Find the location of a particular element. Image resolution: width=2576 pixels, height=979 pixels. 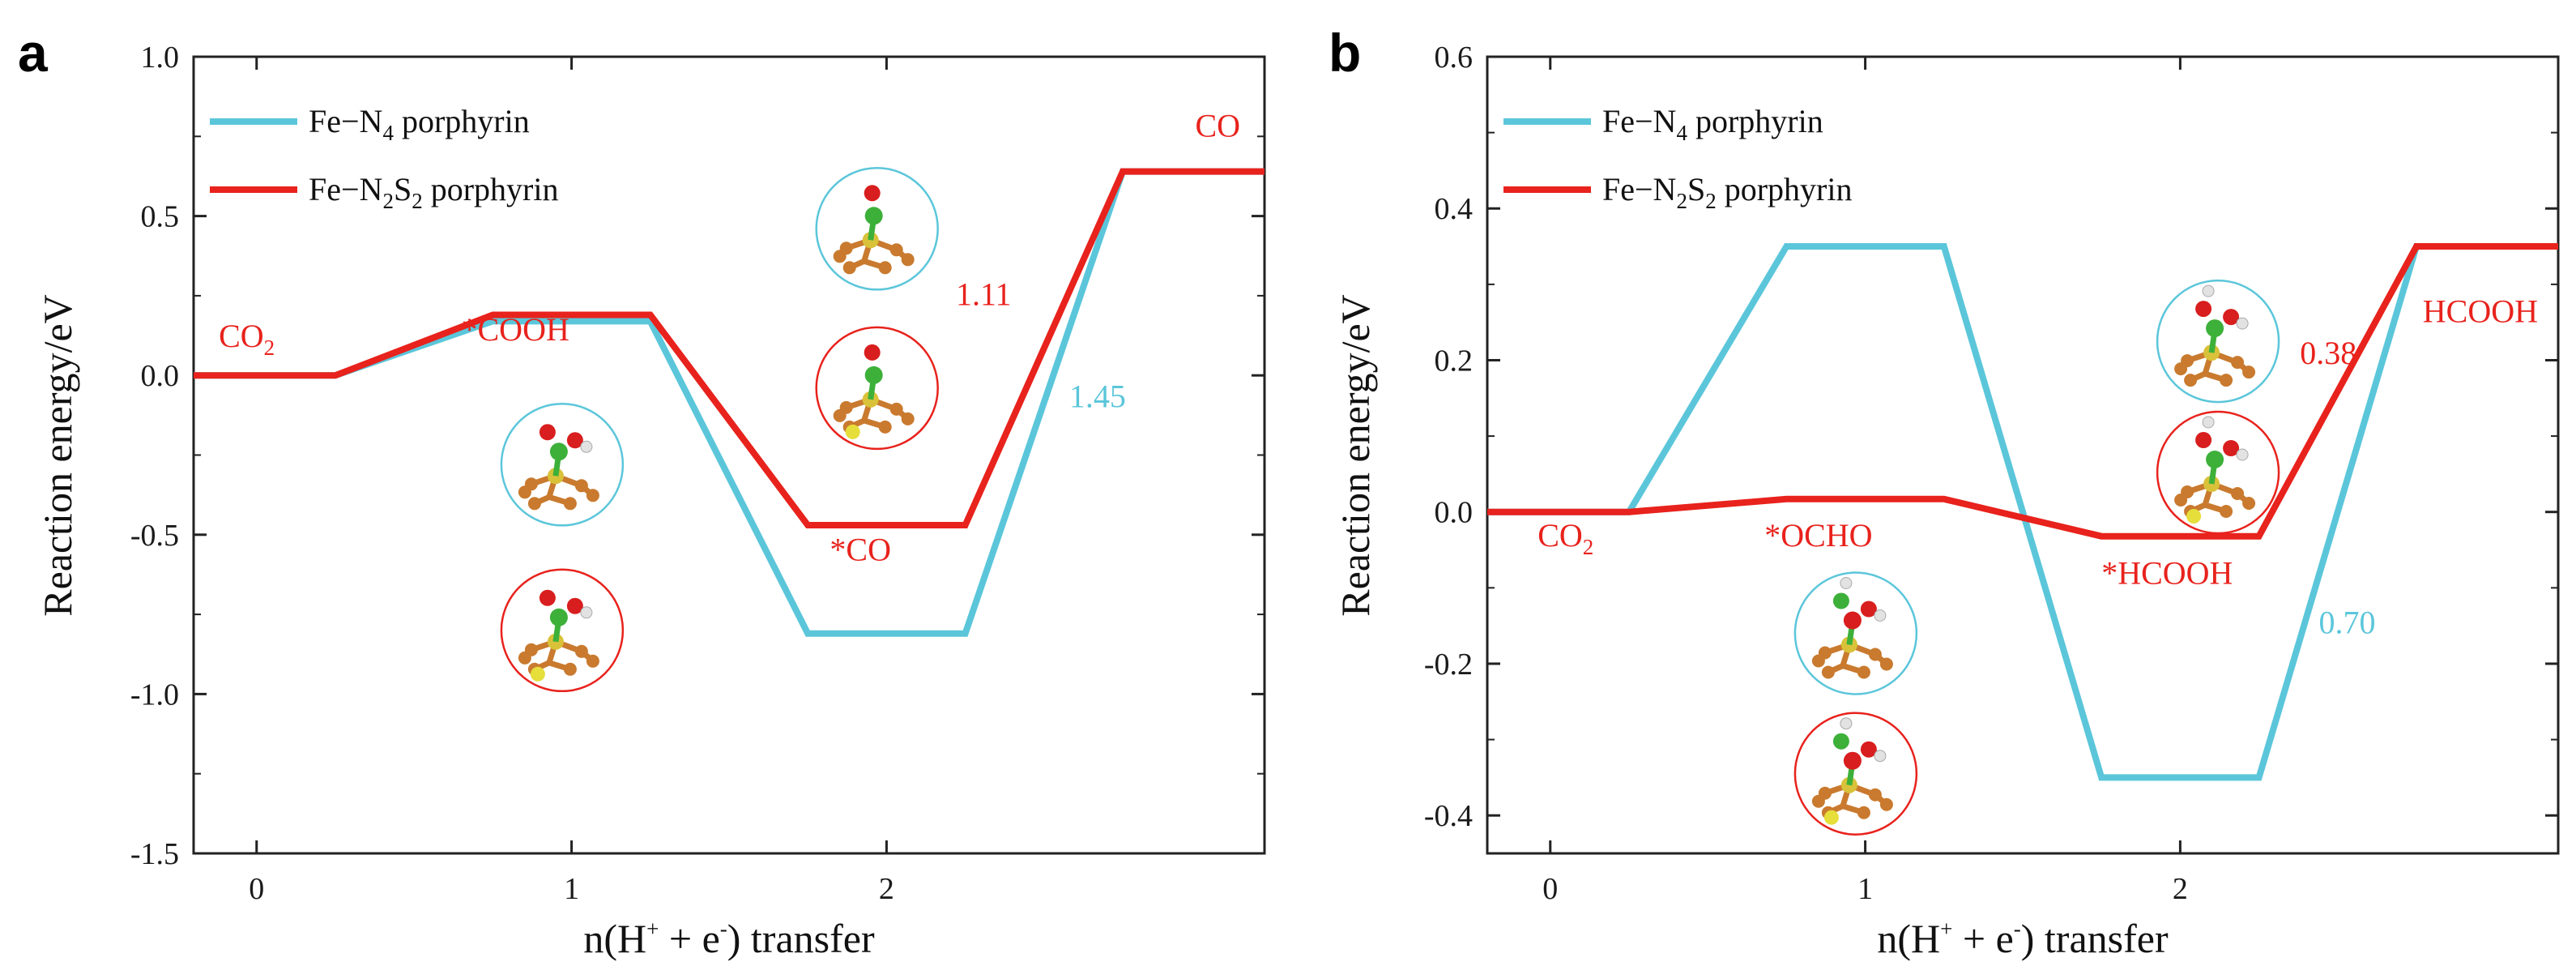

text-part: *CO is located at coordinates (861, 549).